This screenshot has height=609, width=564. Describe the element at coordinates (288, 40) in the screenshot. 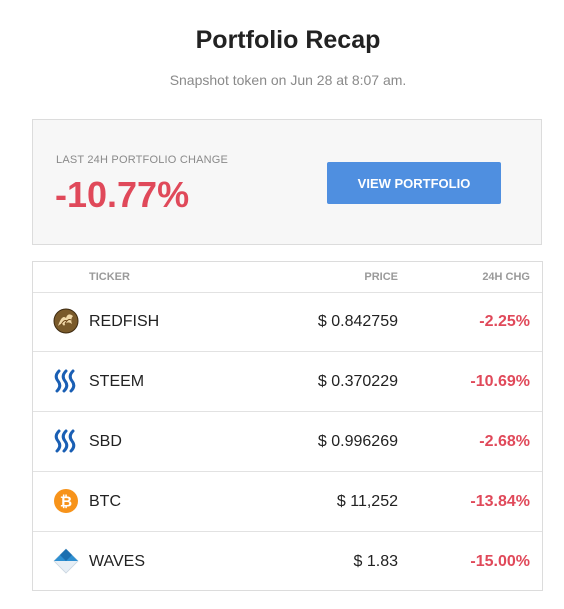

I see `page-title: Portfolio Recap` at that location.